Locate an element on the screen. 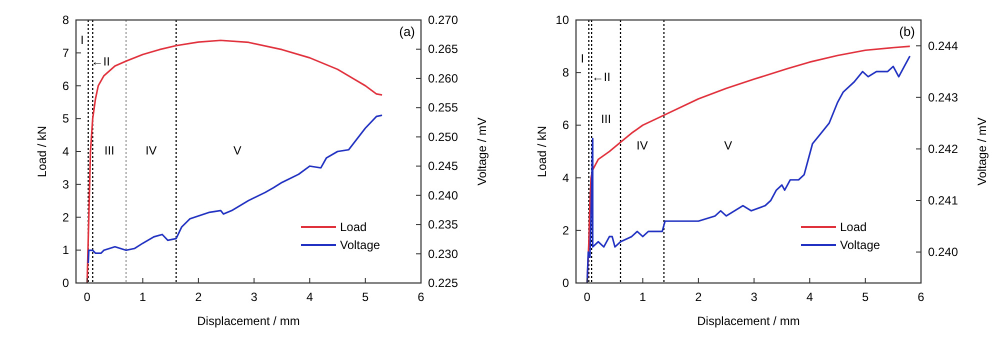 The image size is (1000, 340). y2-tick-label: 0.260 is located at coordinates (443, 78).